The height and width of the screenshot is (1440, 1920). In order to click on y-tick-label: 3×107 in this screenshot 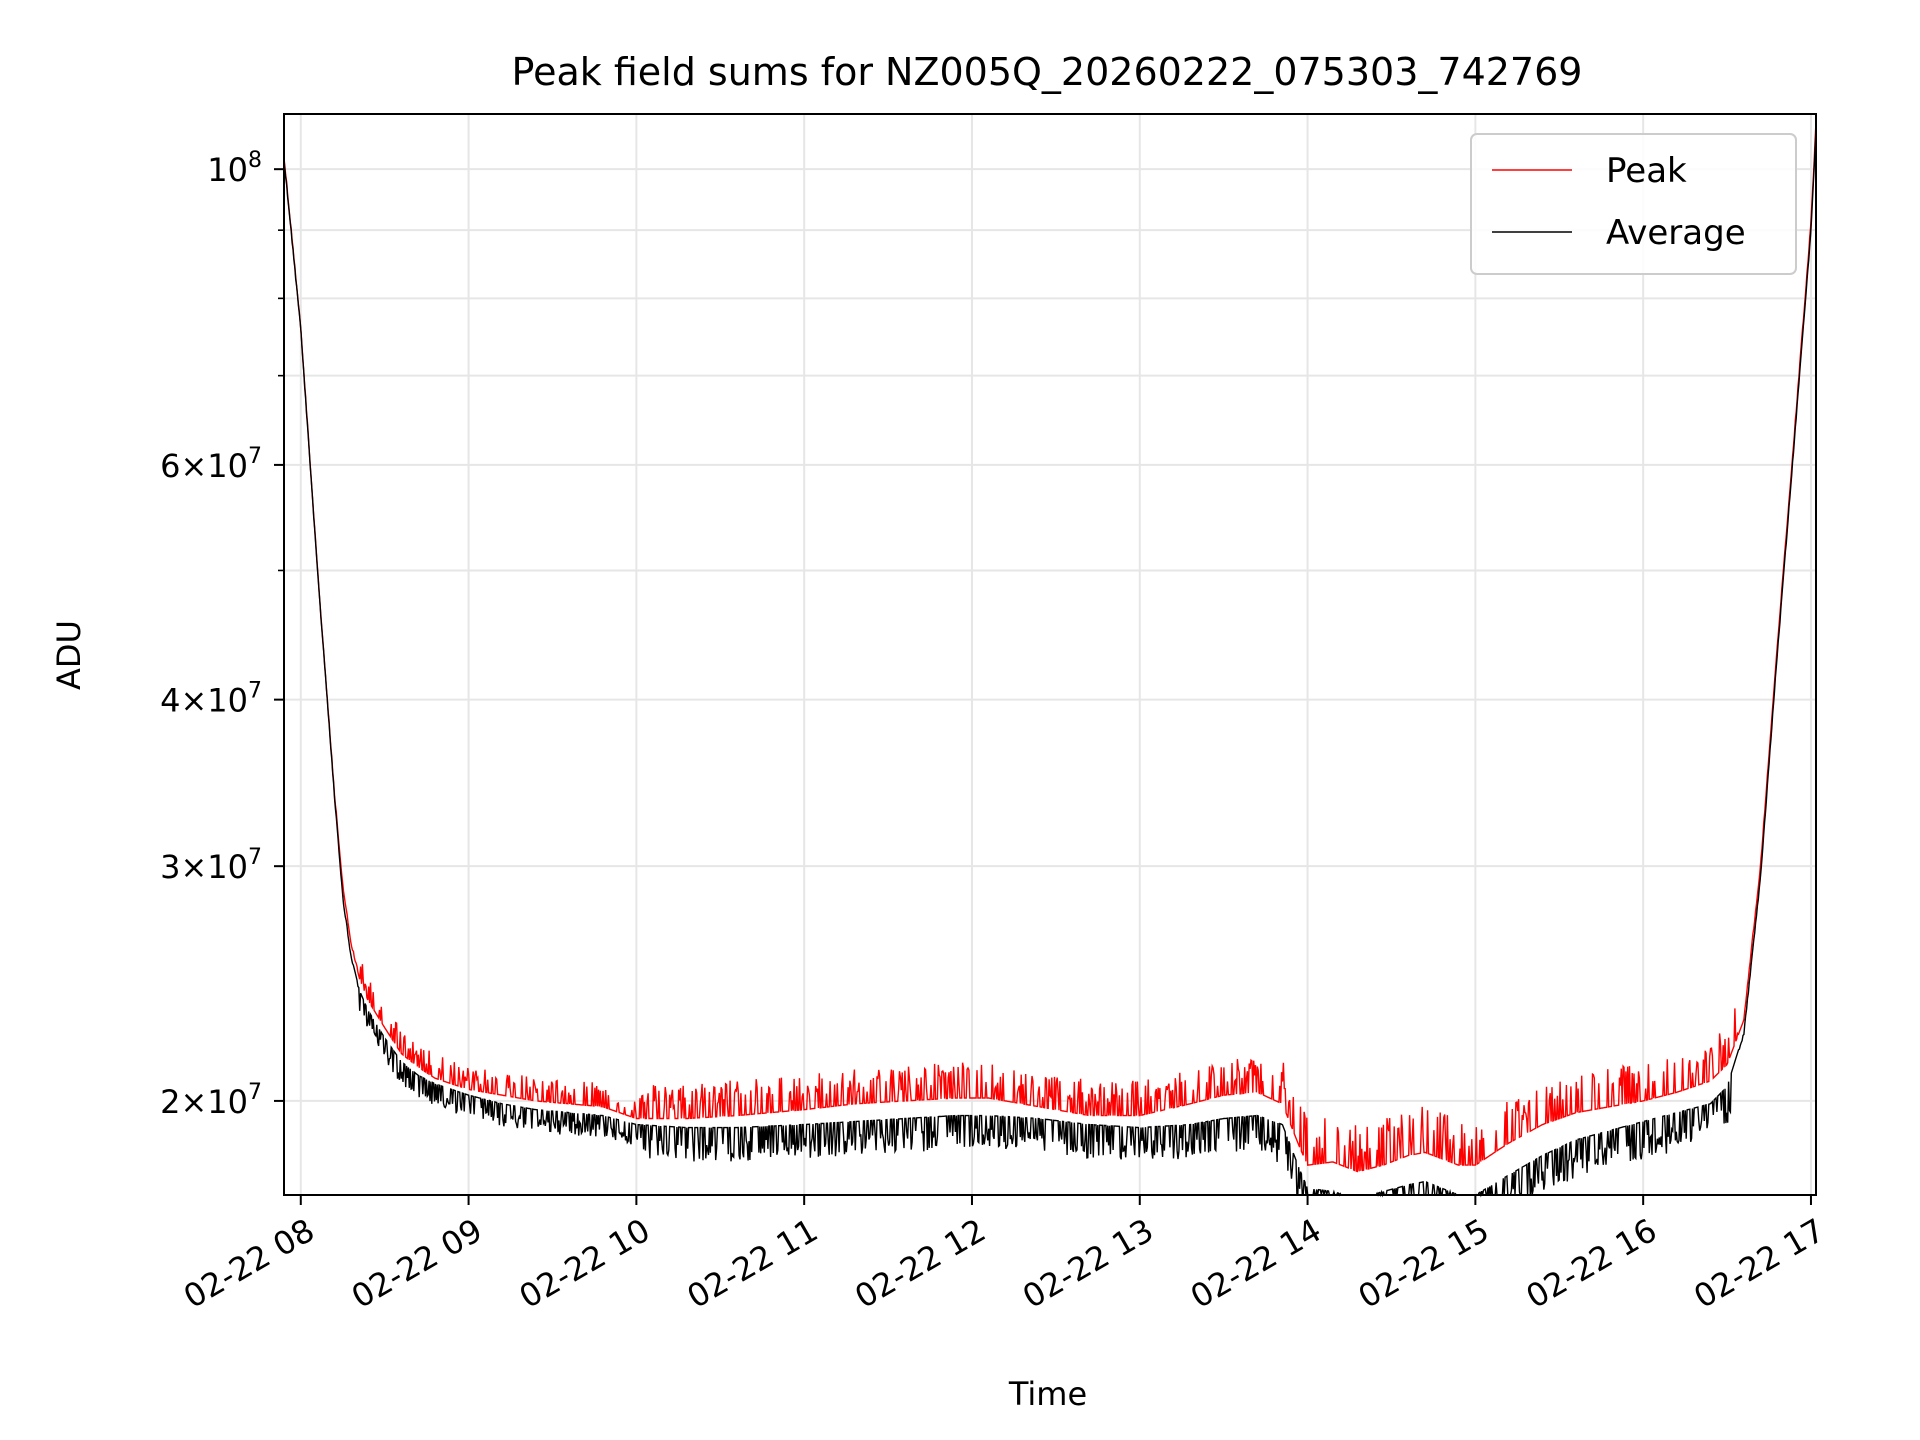, I will do `click(211, 865)`.